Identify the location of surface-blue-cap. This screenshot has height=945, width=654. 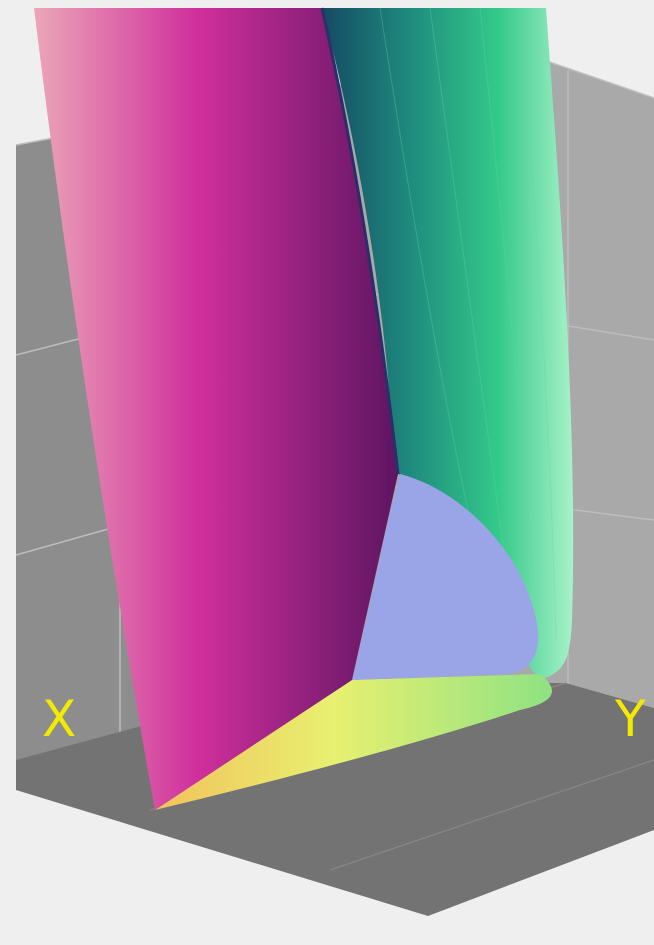
(445, 577).